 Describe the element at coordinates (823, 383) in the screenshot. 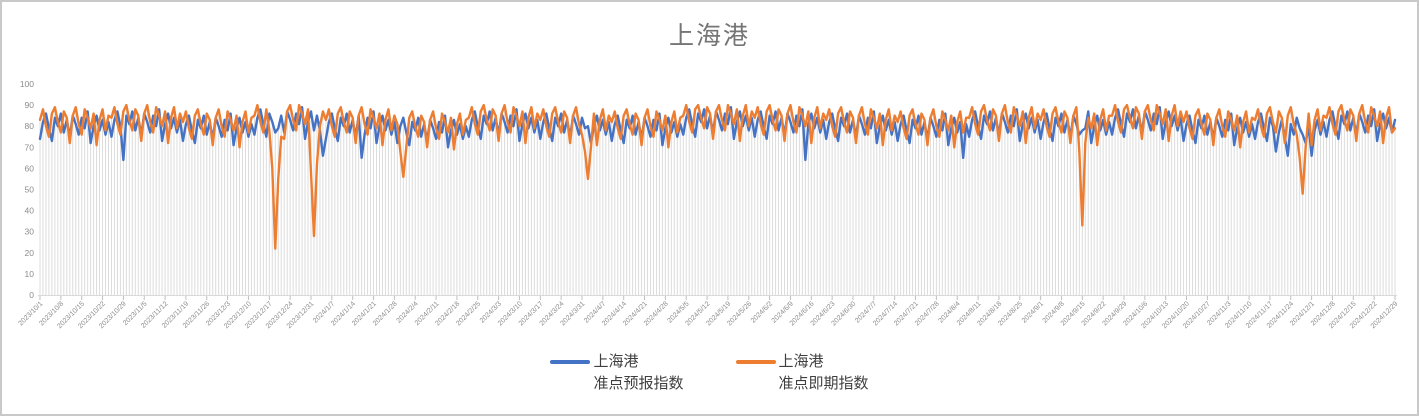

I see `legend-label-line2: 准点即期指数` at that location.